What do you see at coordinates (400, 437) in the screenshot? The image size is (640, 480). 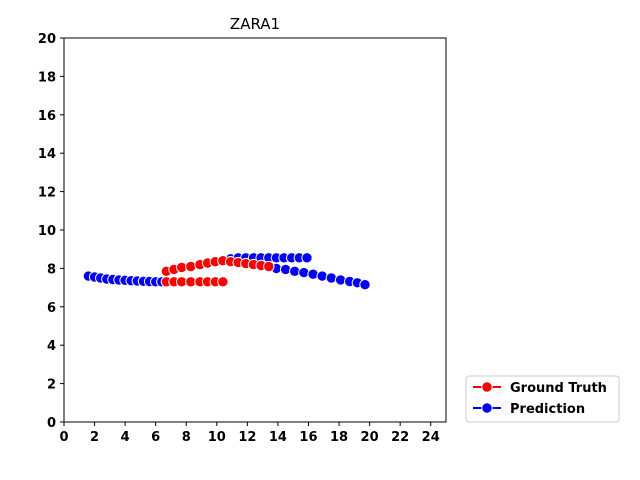 I see `x-tick-label: 22` at bounding box center [400, 437].